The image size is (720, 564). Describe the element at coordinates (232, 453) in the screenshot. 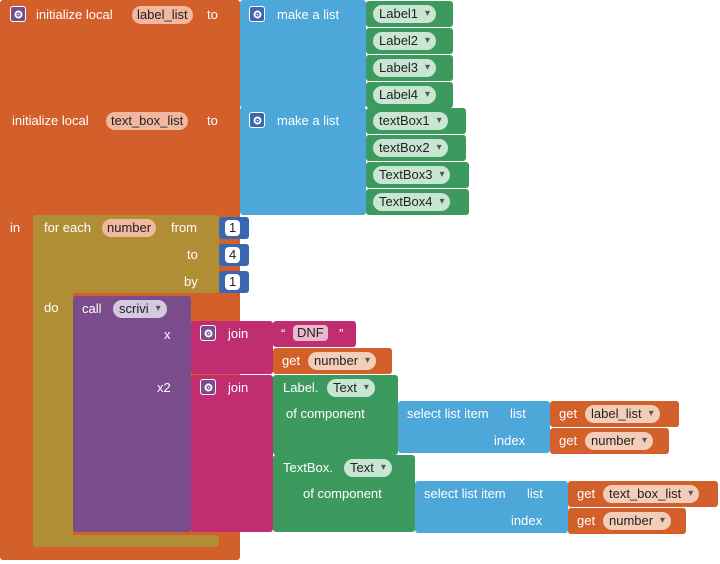

I see `join-block` at that location.